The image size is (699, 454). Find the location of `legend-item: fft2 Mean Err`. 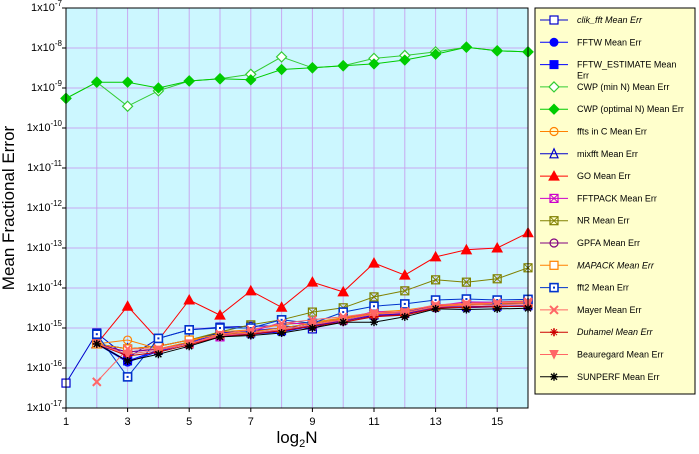

legend-item: fft2 Mean Err is located at coordinates (584, 288).